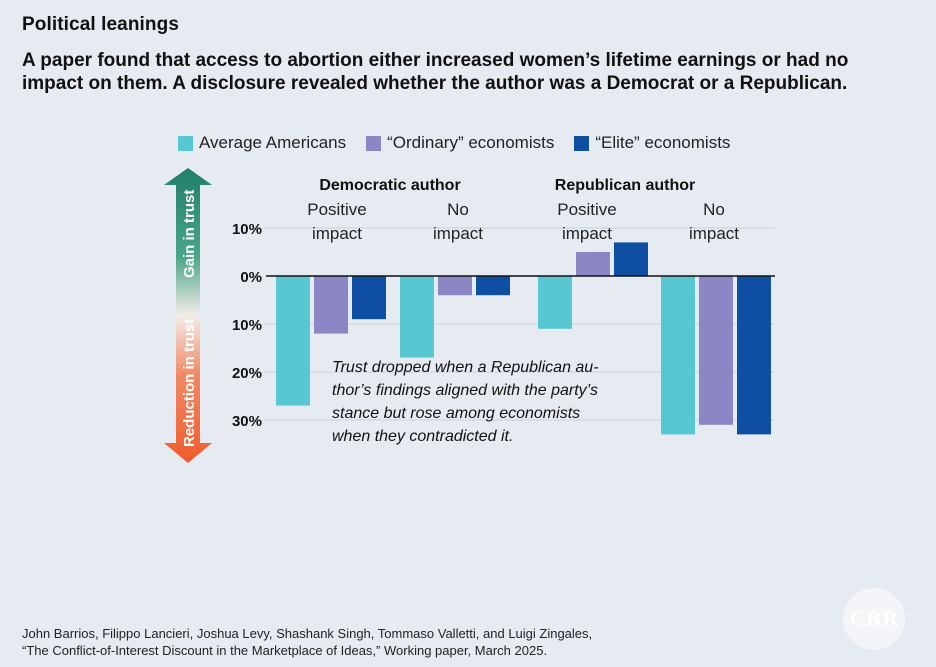 This screenshot has height=667, width=936. Describe the element at coordinates (101, 24) in the screenshot. I see `kicker: Political leanings` at that location.